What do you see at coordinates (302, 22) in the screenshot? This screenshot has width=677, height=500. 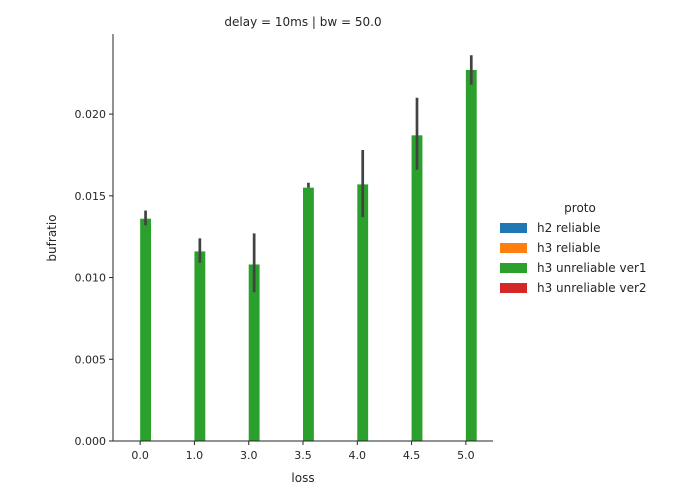 I see `chart-title: delay = 10ms | bw = 50.0` at bounding box center [302, 22].